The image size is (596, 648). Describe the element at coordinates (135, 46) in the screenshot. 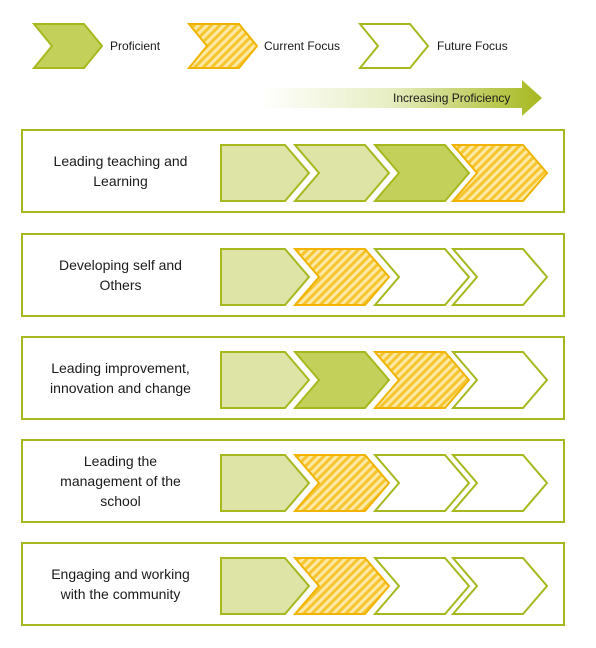

I see `legend-proficient-label: Proficient` at that location.